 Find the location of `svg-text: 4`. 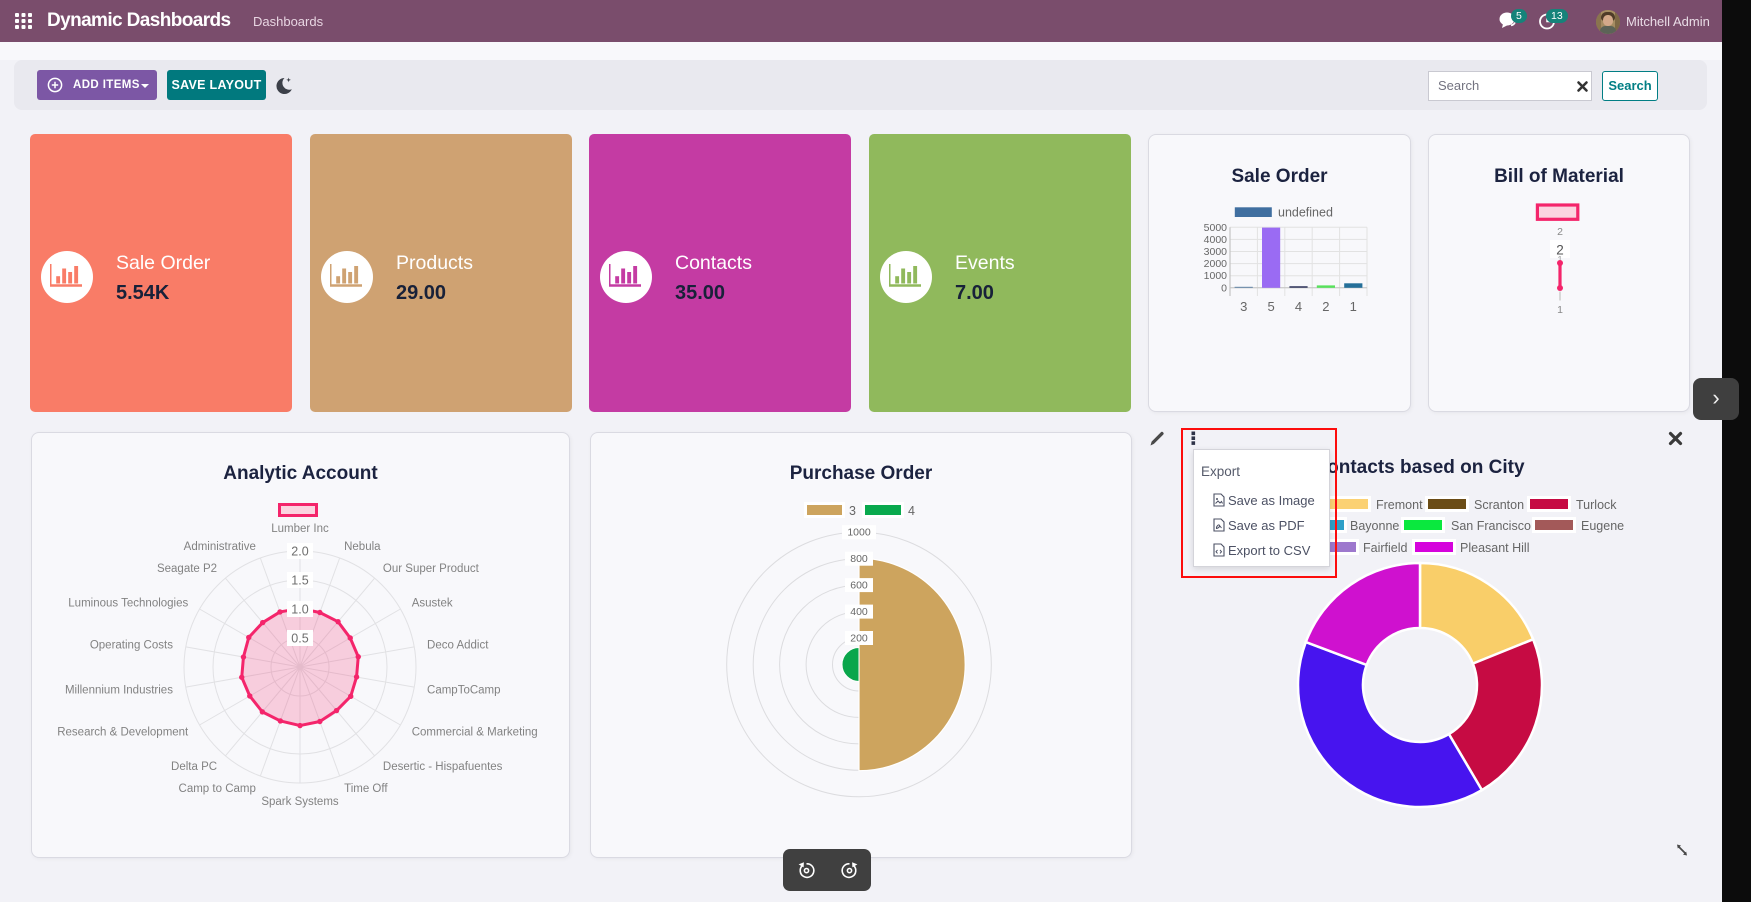

svg-text: 4 is located at coordinates (1298, 306).